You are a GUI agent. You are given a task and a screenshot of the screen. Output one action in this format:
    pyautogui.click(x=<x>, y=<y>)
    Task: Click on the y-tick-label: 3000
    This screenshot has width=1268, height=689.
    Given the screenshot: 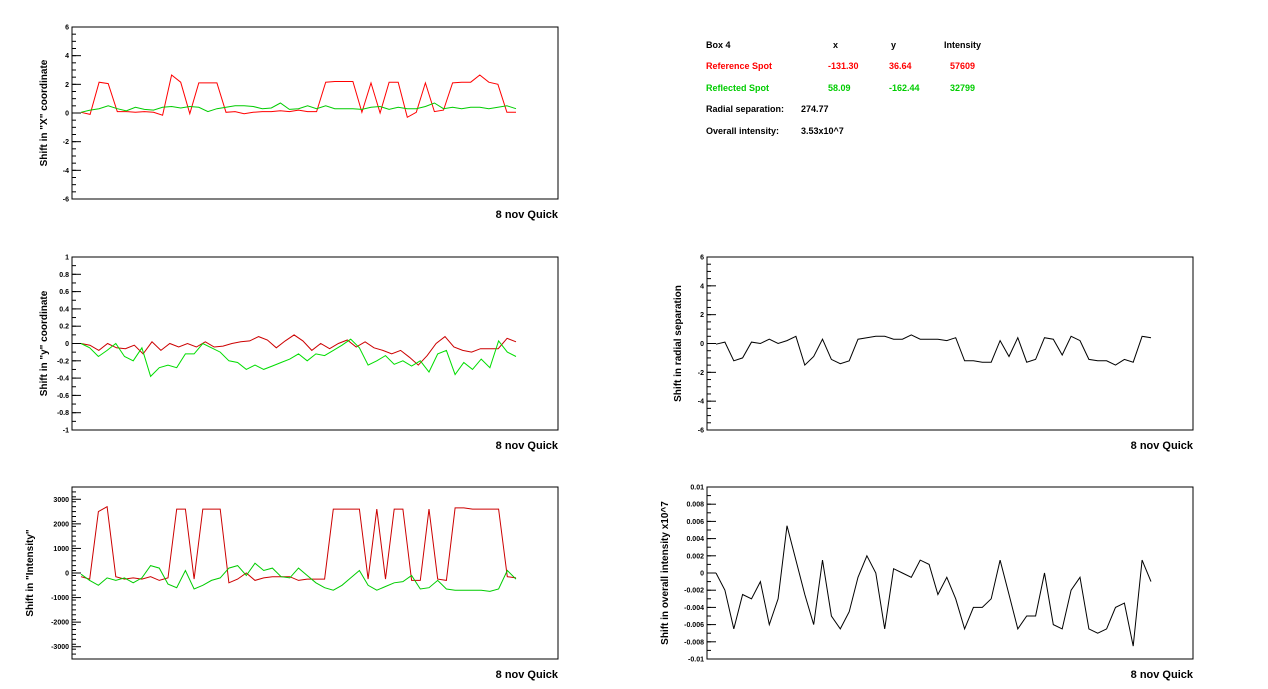 What is the action you would take?
    pyautogui.click(x=61, y=500)
    